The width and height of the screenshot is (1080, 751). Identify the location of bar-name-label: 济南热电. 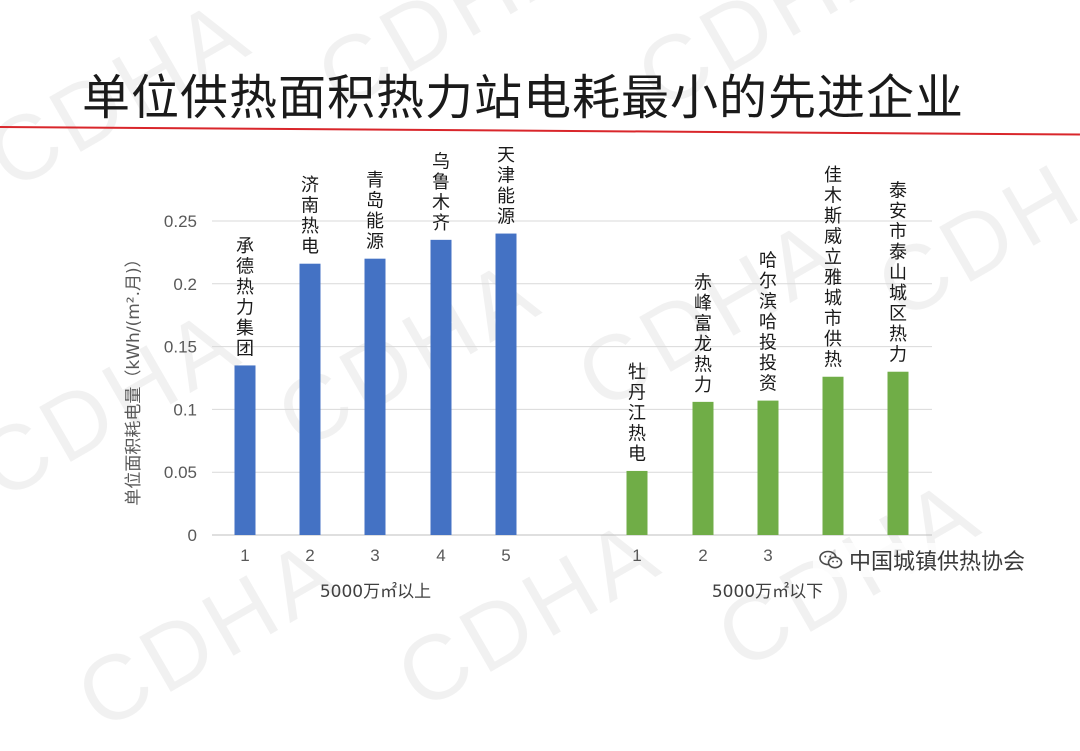
(310, 216).